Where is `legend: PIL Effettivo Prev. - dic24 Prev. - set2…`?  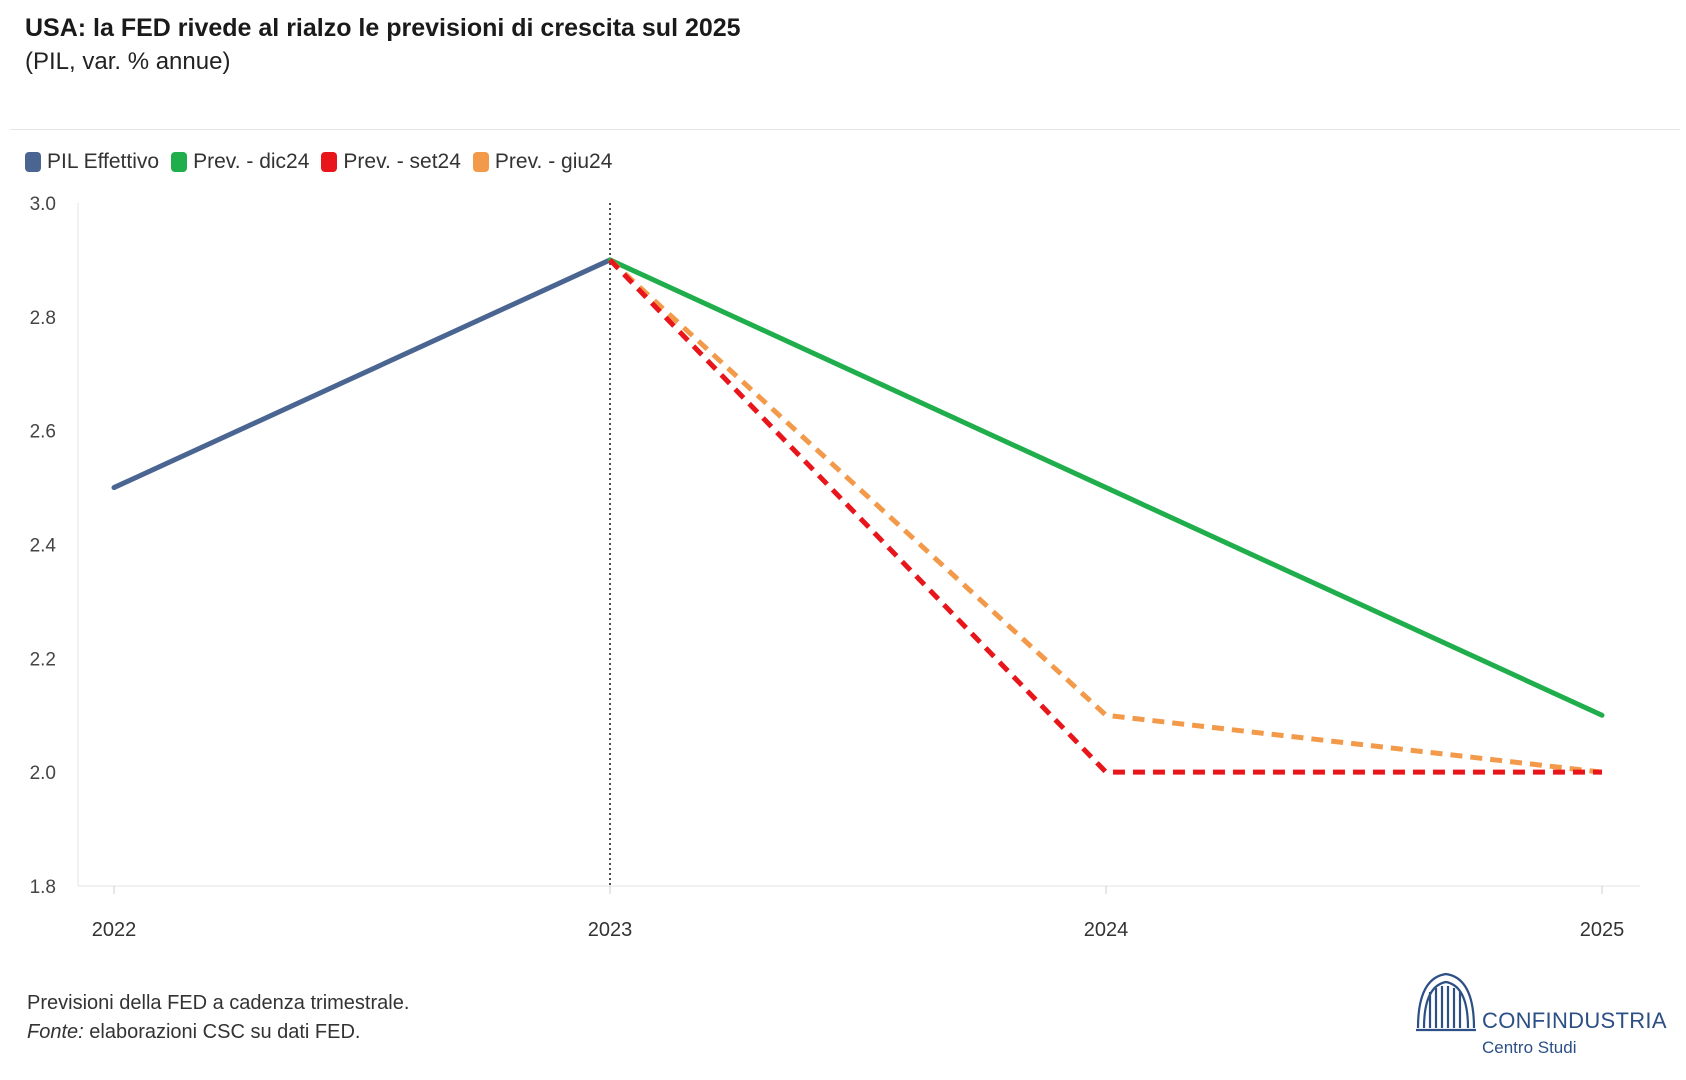
legend: PIL Effettivo Prev. - dic24 Prev. - set2… is located at coordinates (324, 162).